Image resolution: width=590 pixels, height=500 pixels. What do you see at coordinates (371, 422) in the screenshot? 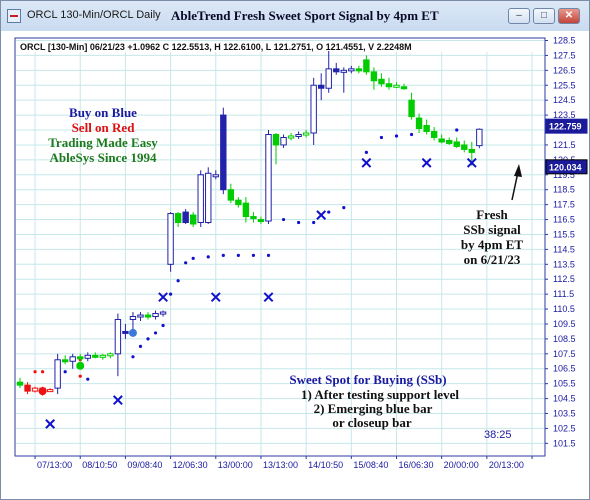
I see `sweet-spot-line-3: or closeup bar` at bounding box center [371, 422].